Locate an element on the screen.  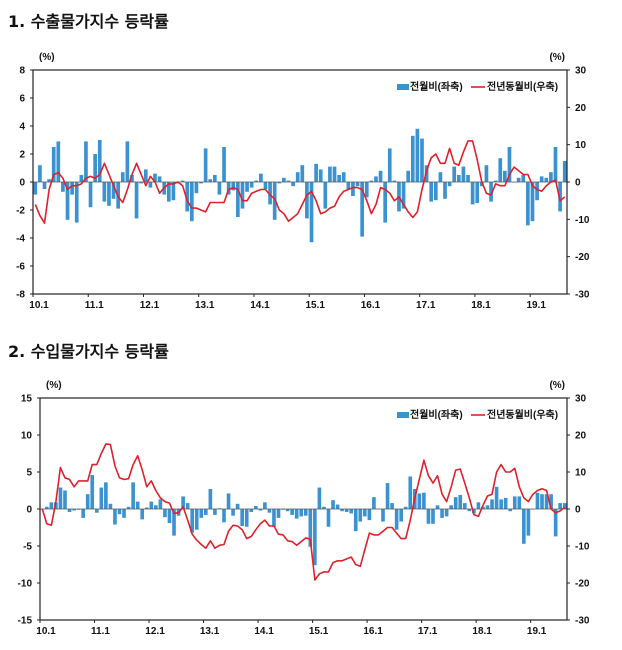
x-tick-label: 15.1 is located at coordinates (315, 305).